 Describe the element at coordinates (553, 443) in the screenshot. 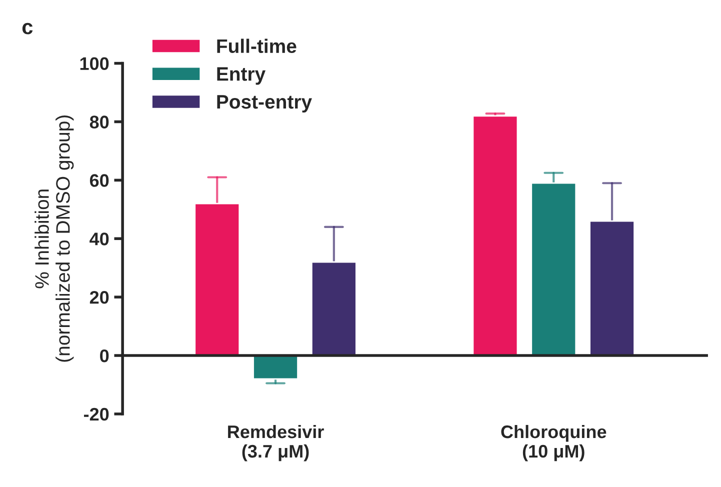

I see `x-tick-label: Chloroquine (10 μM)` at that location.